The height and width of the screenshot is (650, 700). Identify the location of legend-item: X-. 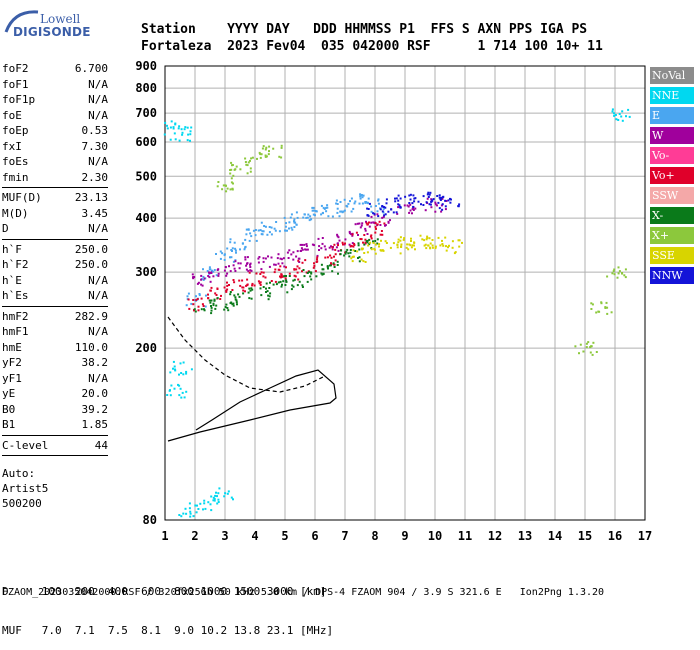
(672, 215).